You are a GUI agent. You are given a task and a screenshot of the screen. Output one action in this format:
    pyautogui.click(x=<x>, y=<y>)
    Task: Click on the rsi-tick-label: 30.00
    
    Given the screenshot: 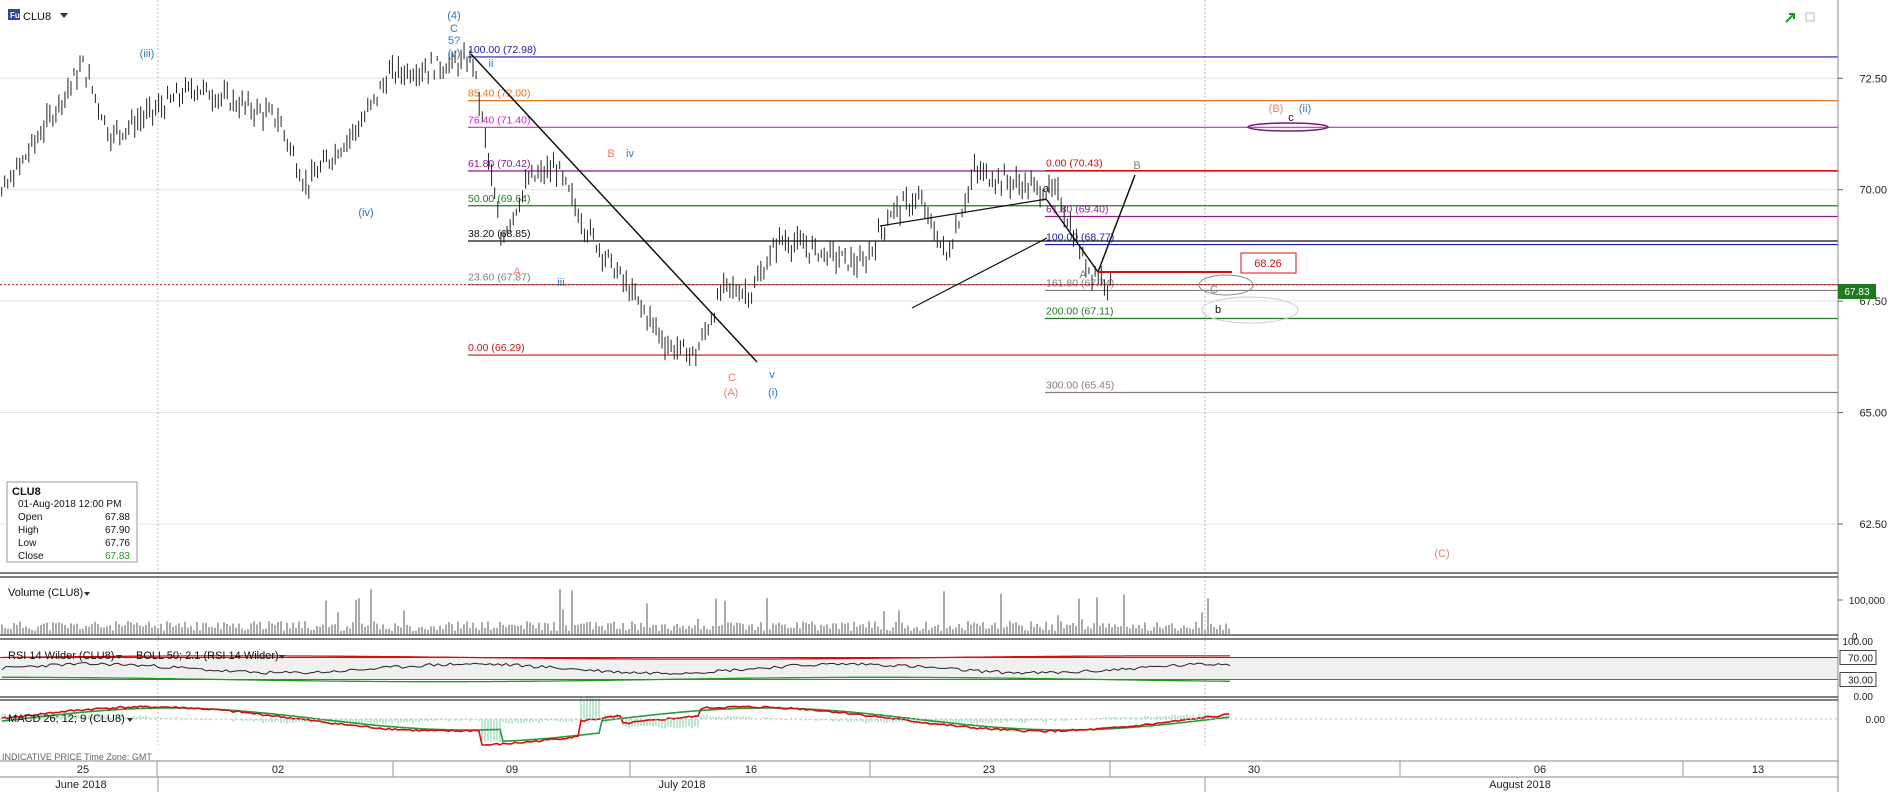 What is the action you would take?
    pyautogui.click(x=1860, y=681)
    